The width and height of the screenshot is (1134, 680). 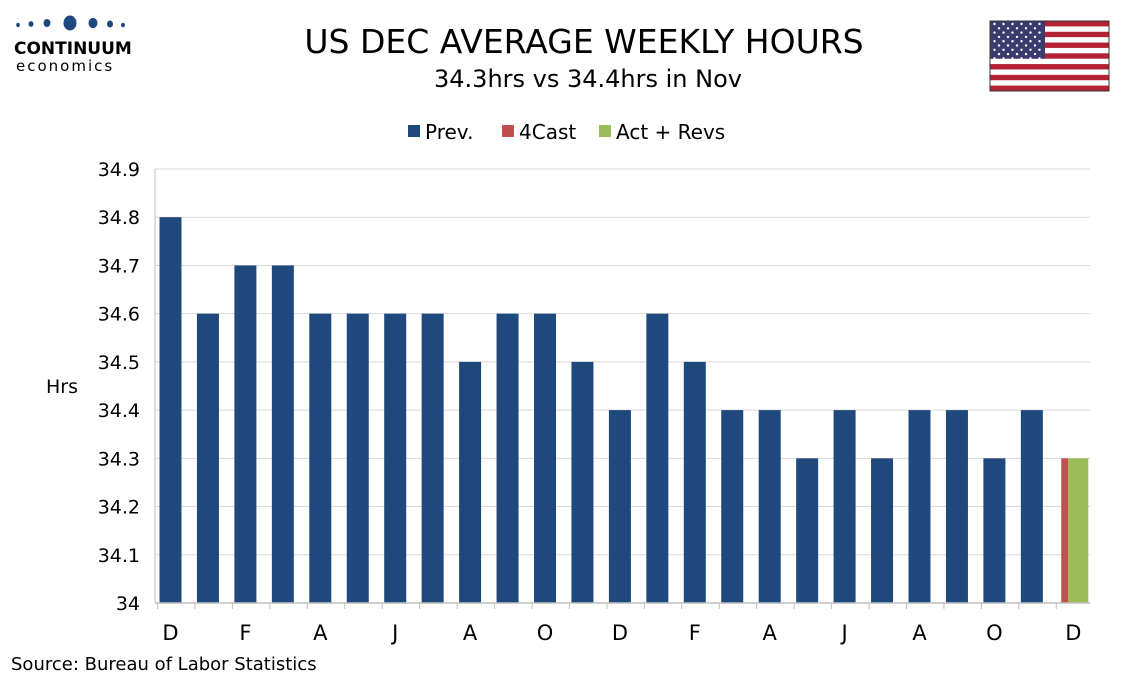 What do you see at coordinates (119, 170) in the screenshot?
I see `y-tick-label: 34.9` at bounding box center [119, 170].